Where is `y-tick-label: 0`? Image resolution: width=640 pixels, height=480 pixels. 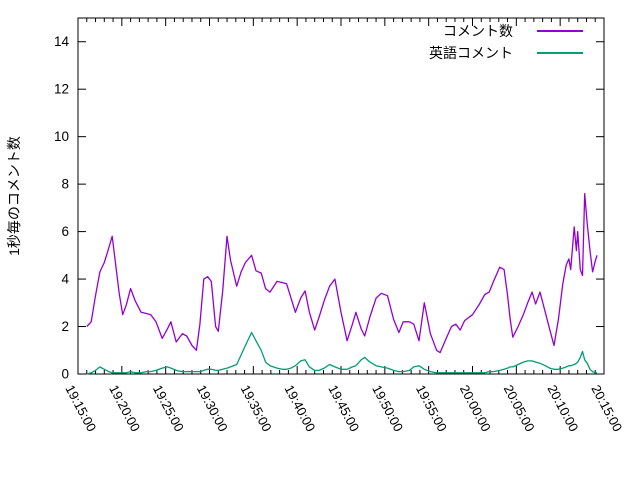
y-tick-label: 0 is located at coordinates (65, 374).